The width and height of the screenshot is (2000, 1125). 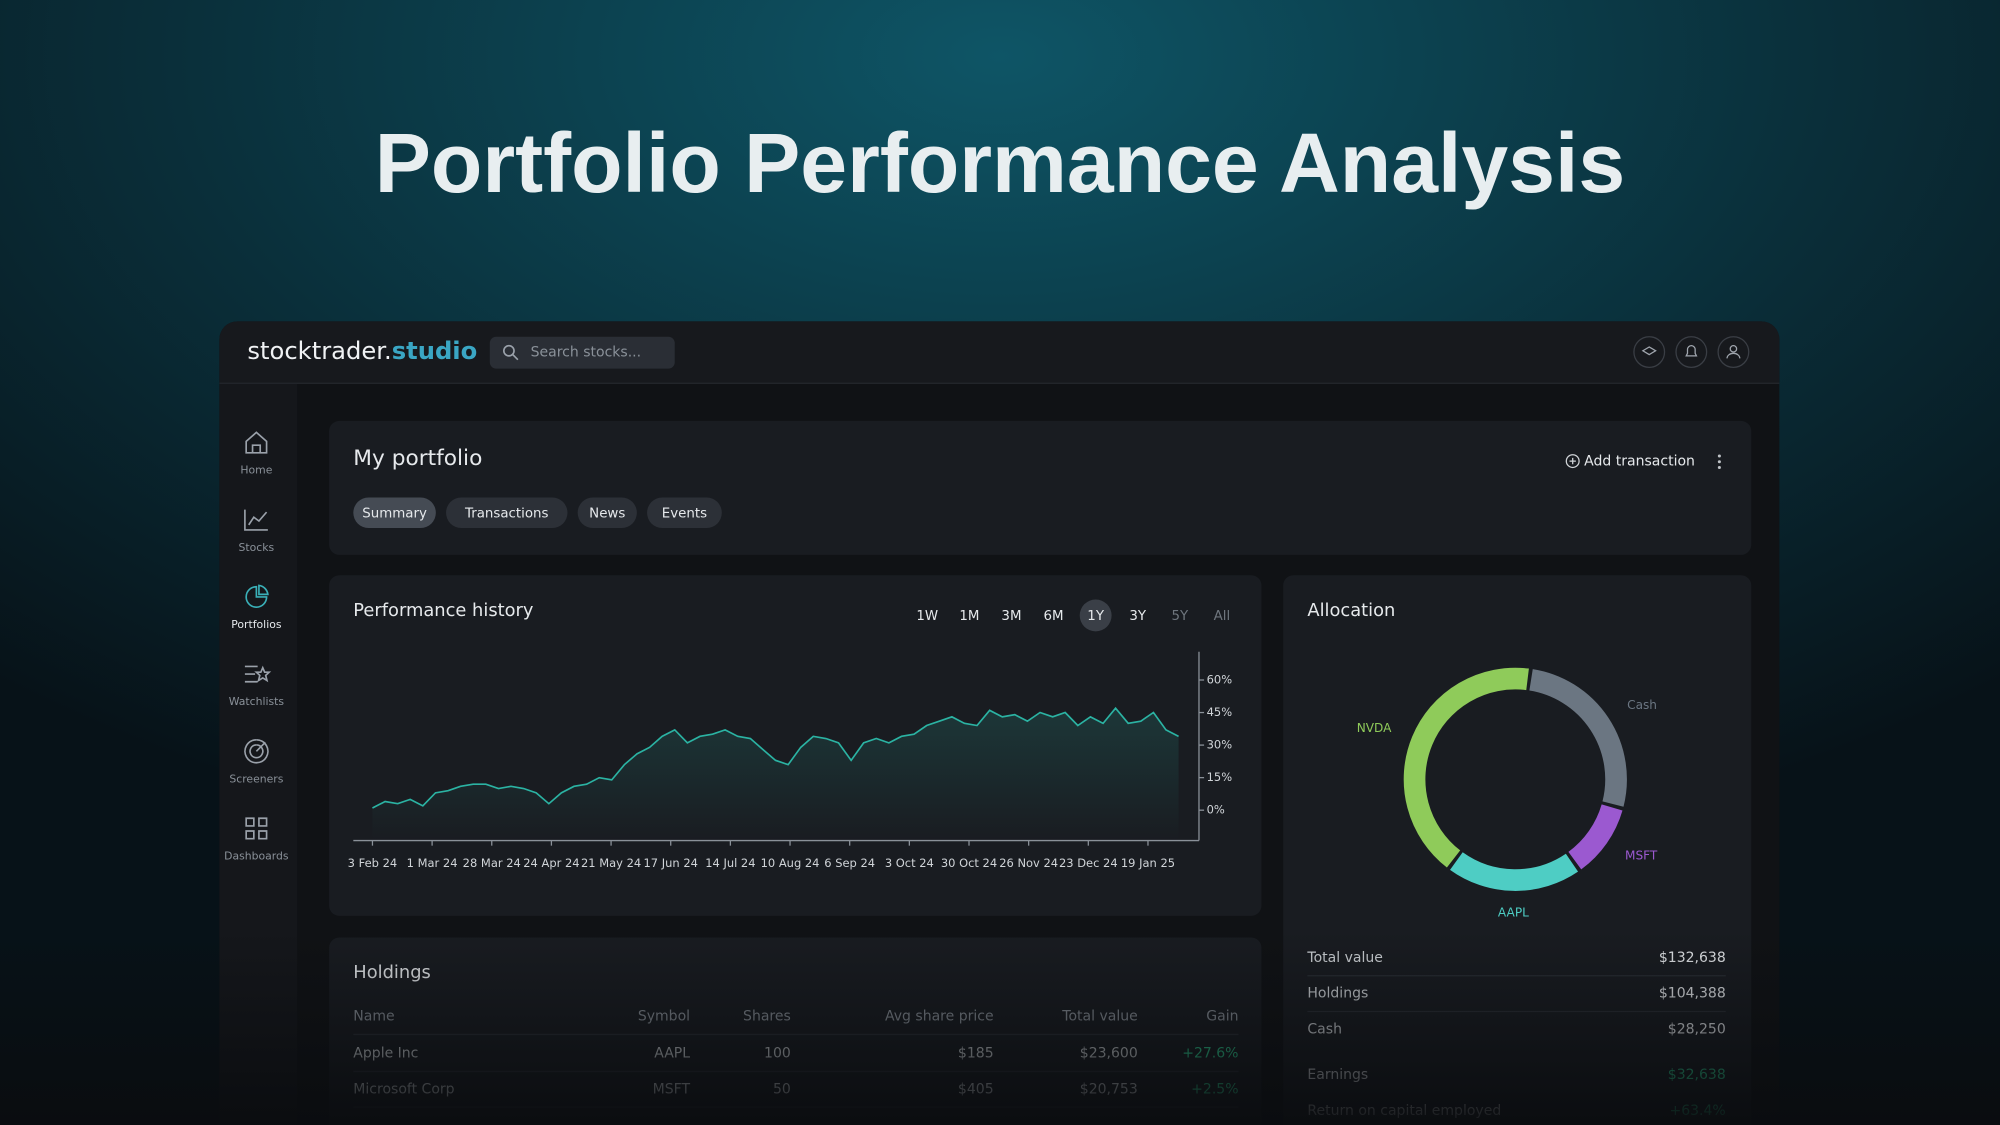 What do you see at coordinates (256, 856) in the screenshot?
I see `nav-label: Dashboards` at bounding box center [256, 856].